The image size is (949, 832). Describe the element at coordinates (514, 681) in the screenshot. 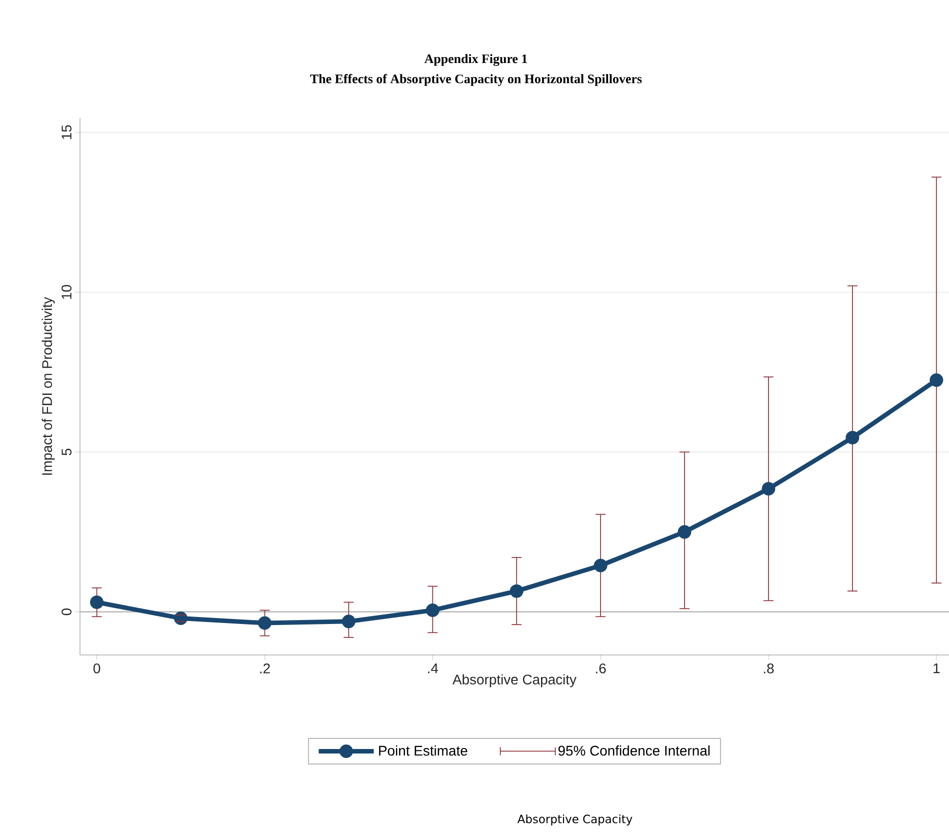

I see `x-axis-title: Absorptive Capacity` at that location.